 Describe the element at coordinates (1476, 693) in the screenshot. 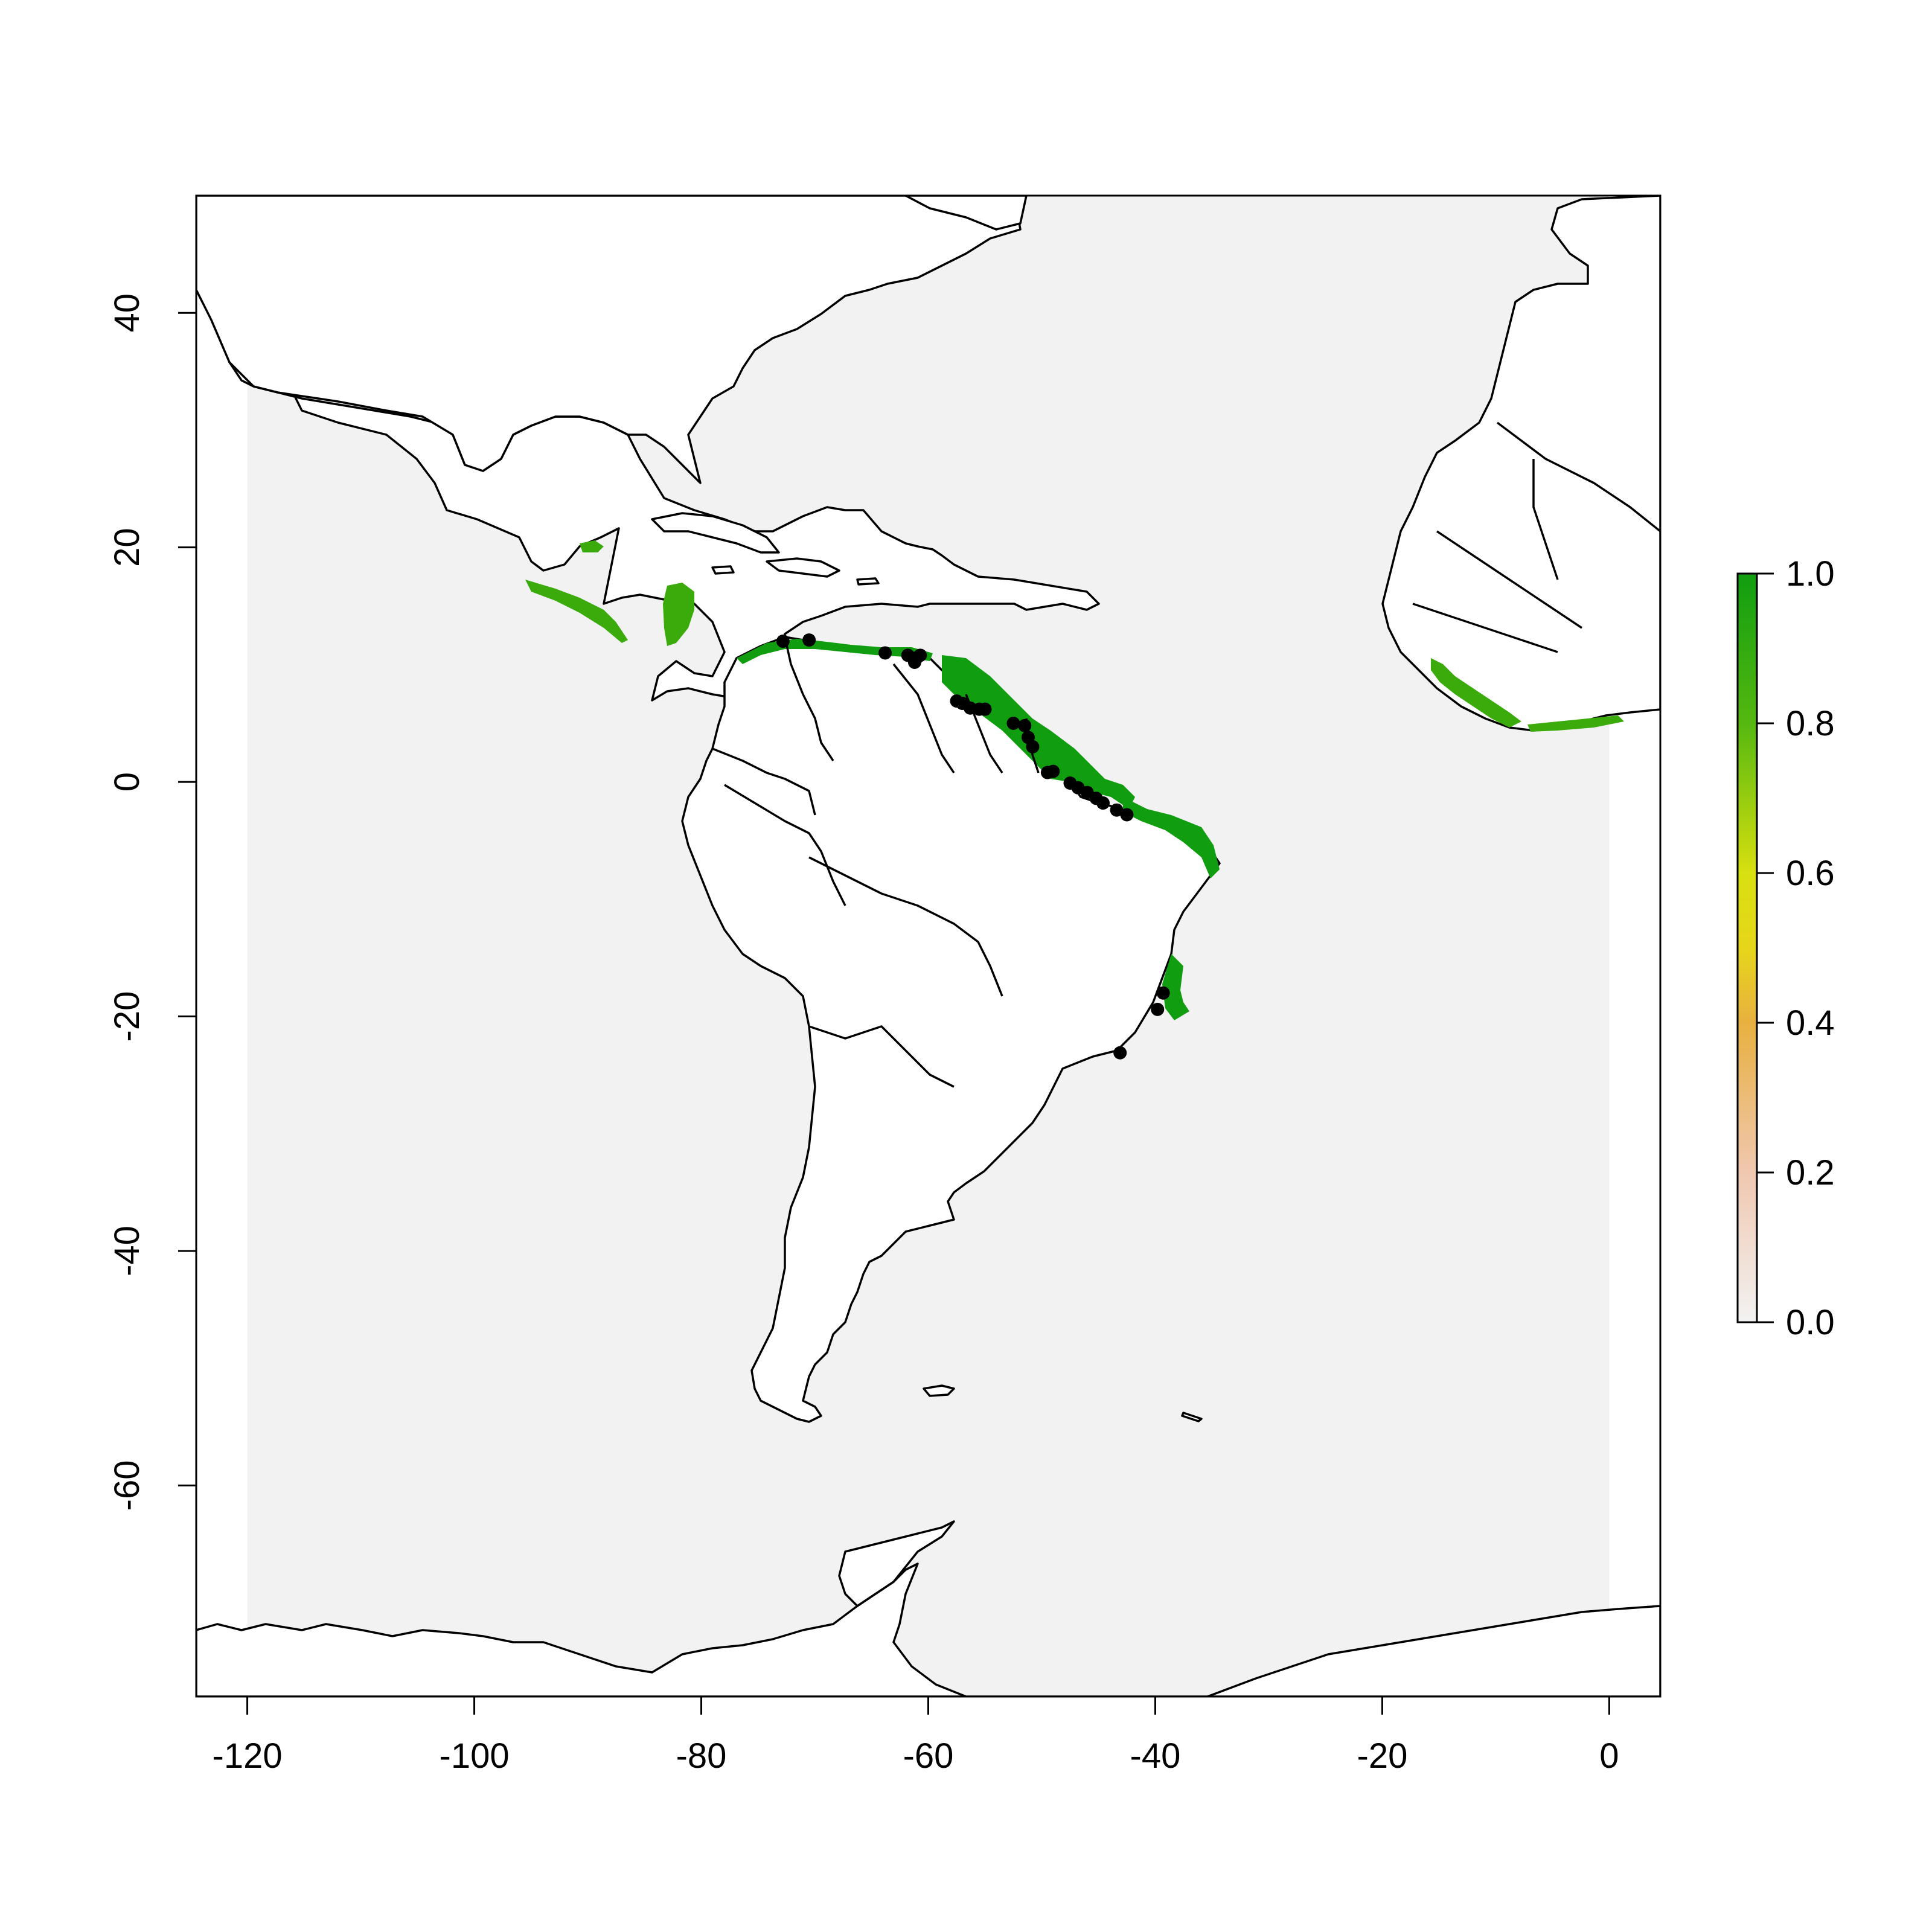

I see `suitability-west-africa-coast` at that location.